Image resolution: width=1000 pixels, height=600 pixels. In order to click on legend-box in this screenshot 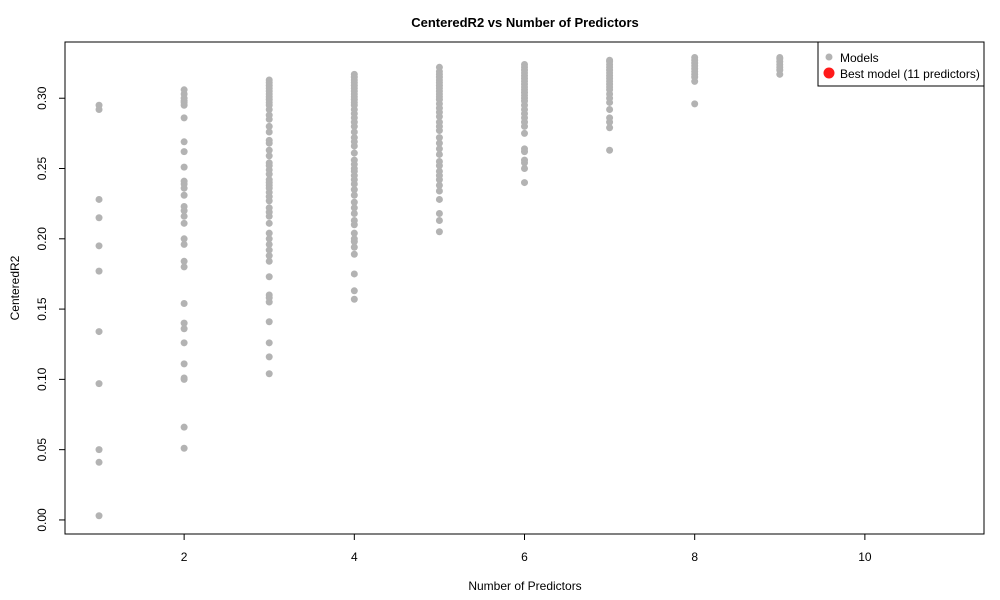, I will do `click(901, 64)`.